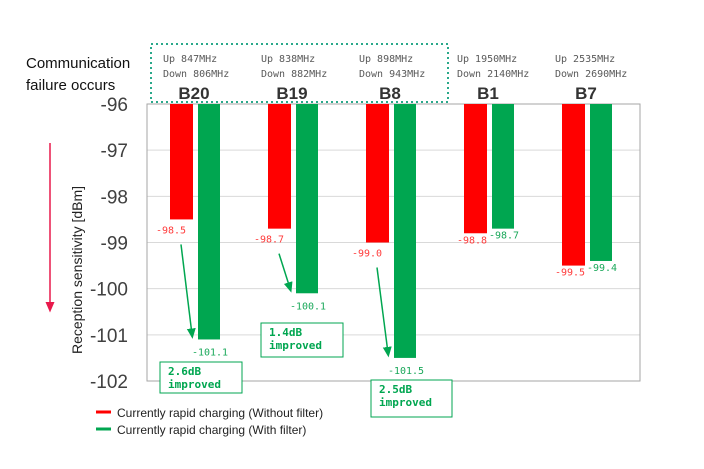 The width and height of the screenshot is (704, 469). I want to click on category-up-freq: Up 2535MHz, so click(585, 59).